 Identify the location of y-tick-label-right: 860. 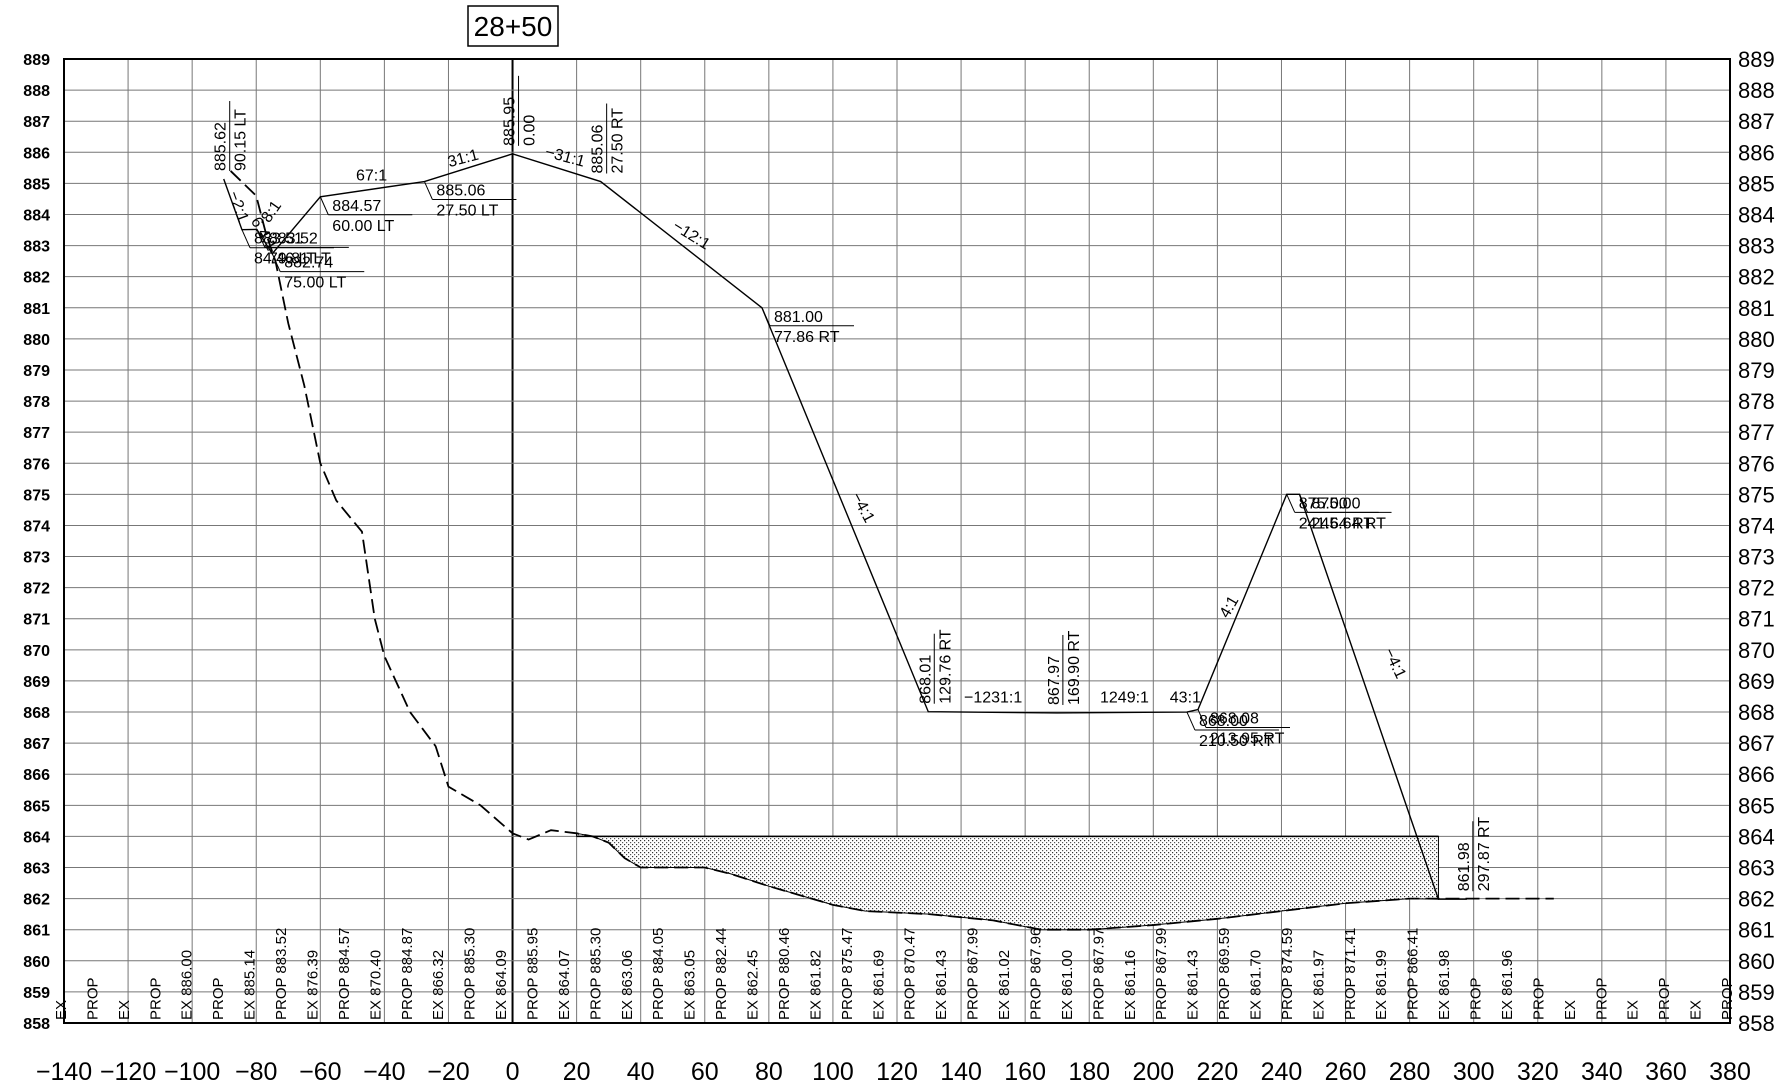
(1756, 961).